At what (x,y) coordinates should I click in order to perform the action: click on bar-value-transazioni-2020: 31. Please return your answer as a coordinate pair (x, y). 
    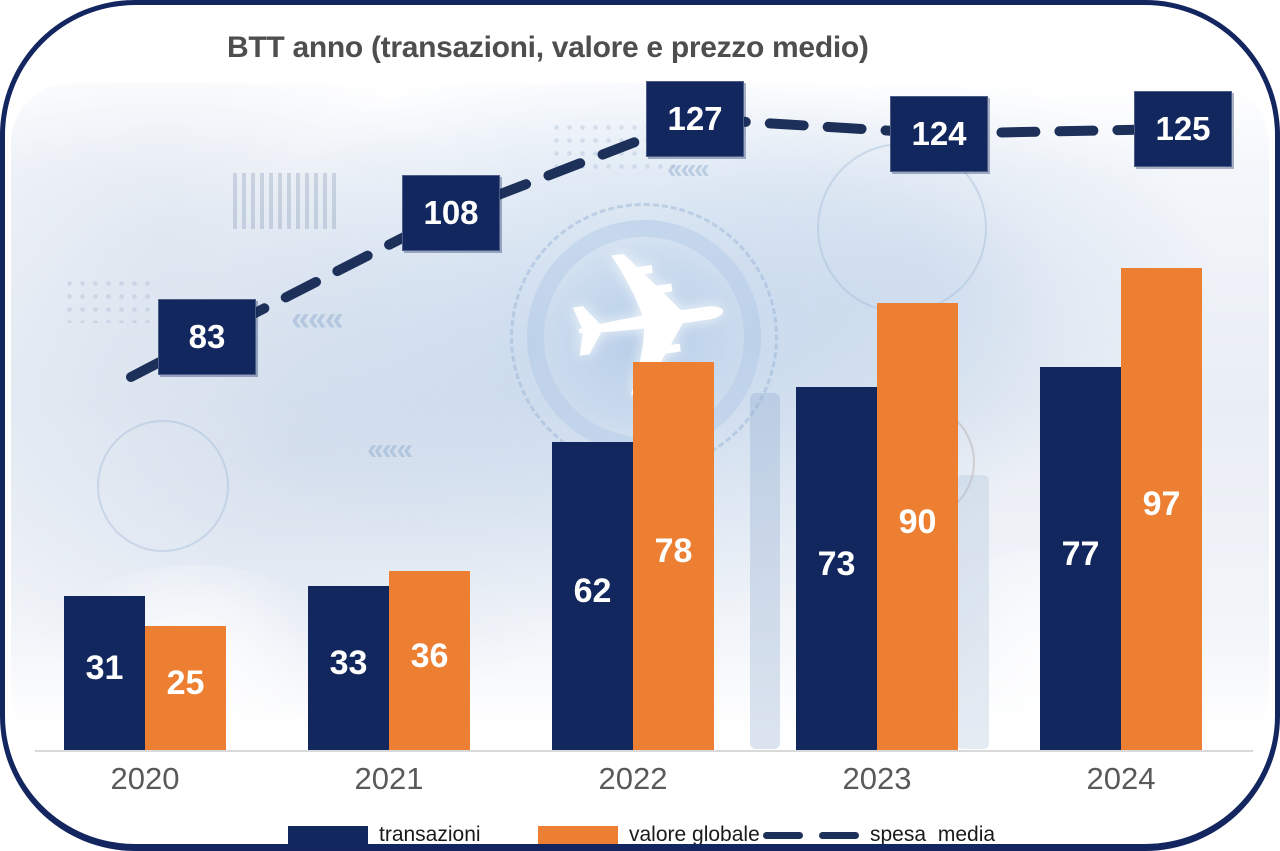
    Looking at the image, I should click on (104, 668).